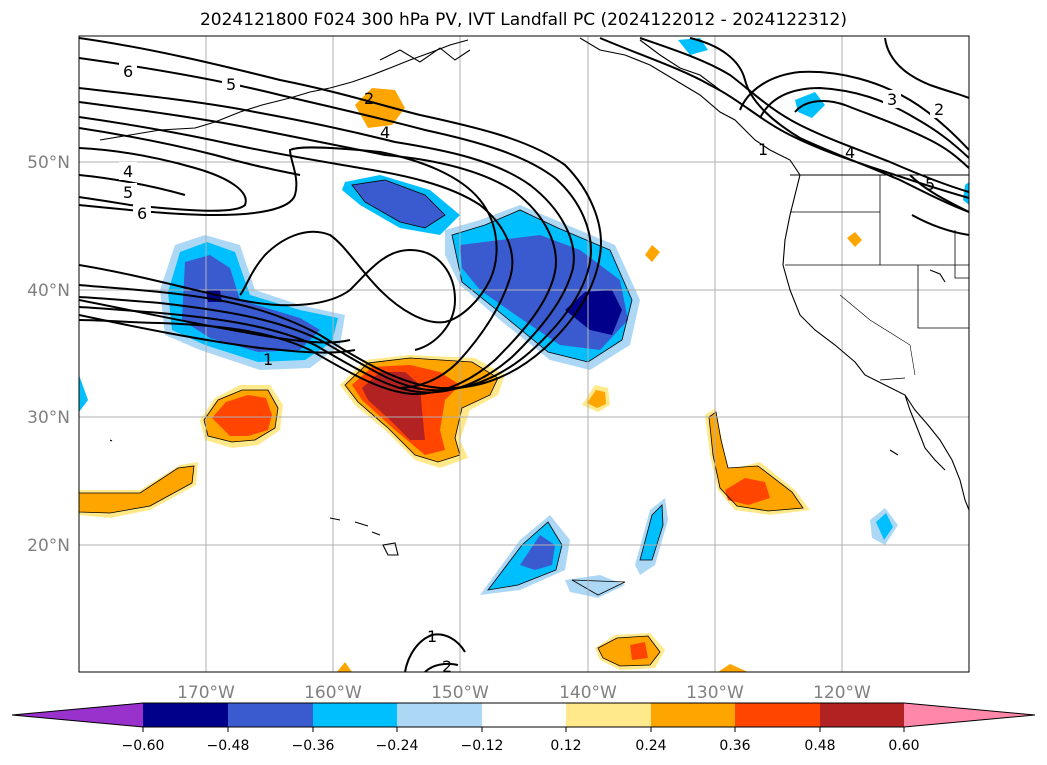  What do you see at coordinates (819, 746) in the screenshot?
I see `colorbar-tick-label: 0.48` at bounding box center [819, 746].